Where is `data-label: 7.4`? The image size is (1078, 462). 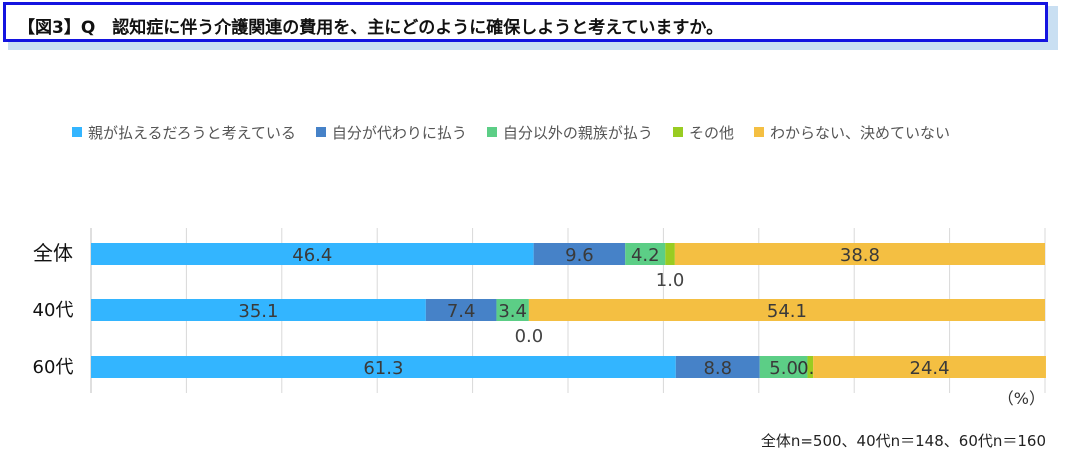 data-label: 7.4 is located at coordinates (461, 311).